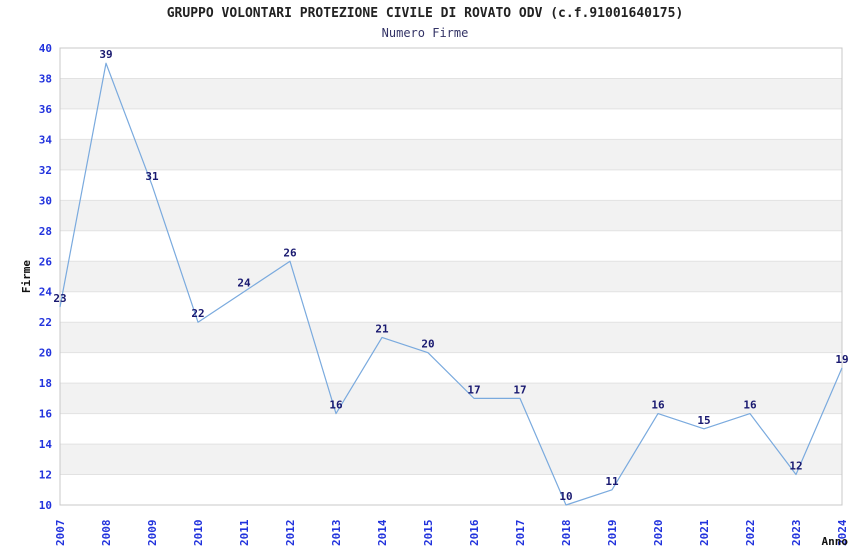 The height and width of the screenshot is (550, 850). I want to click on y-tick-label: 24, so click(46, 292).